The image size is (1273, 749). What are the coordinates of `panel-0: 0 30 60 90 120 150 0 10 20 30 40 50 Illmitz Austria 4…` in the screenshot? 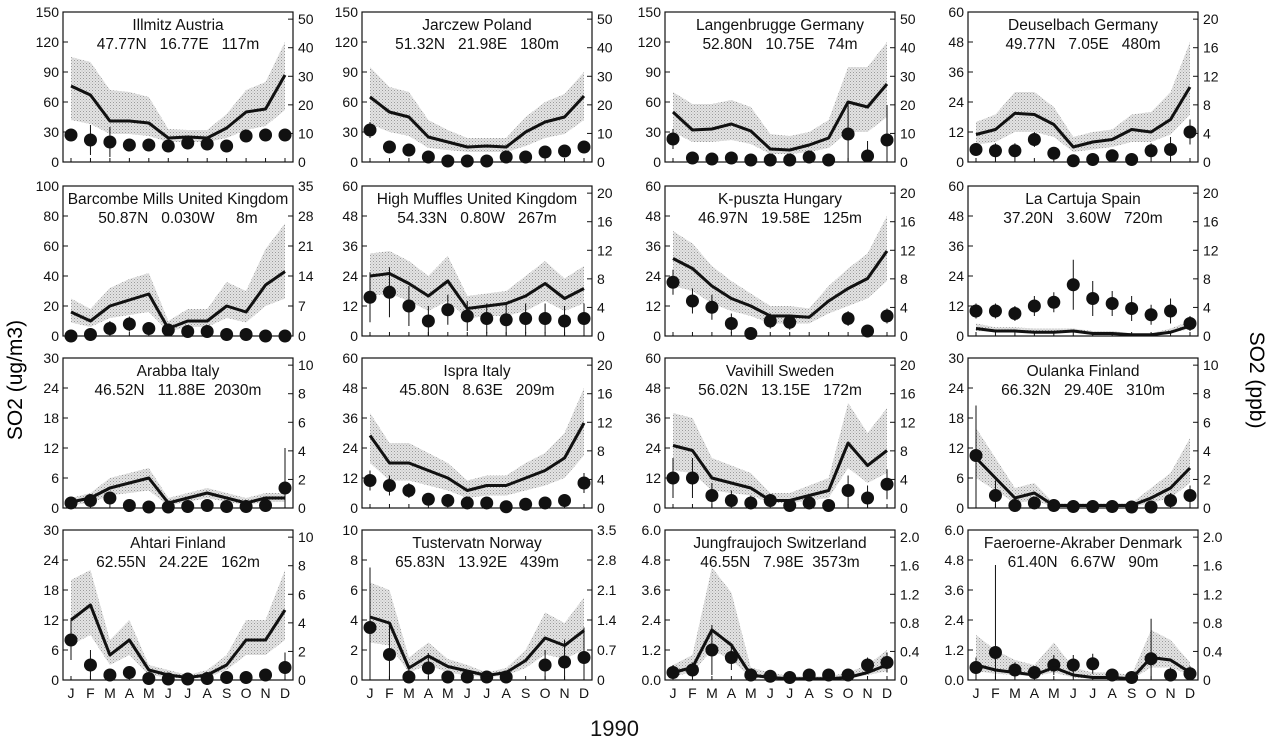 It's located at (175, 87).